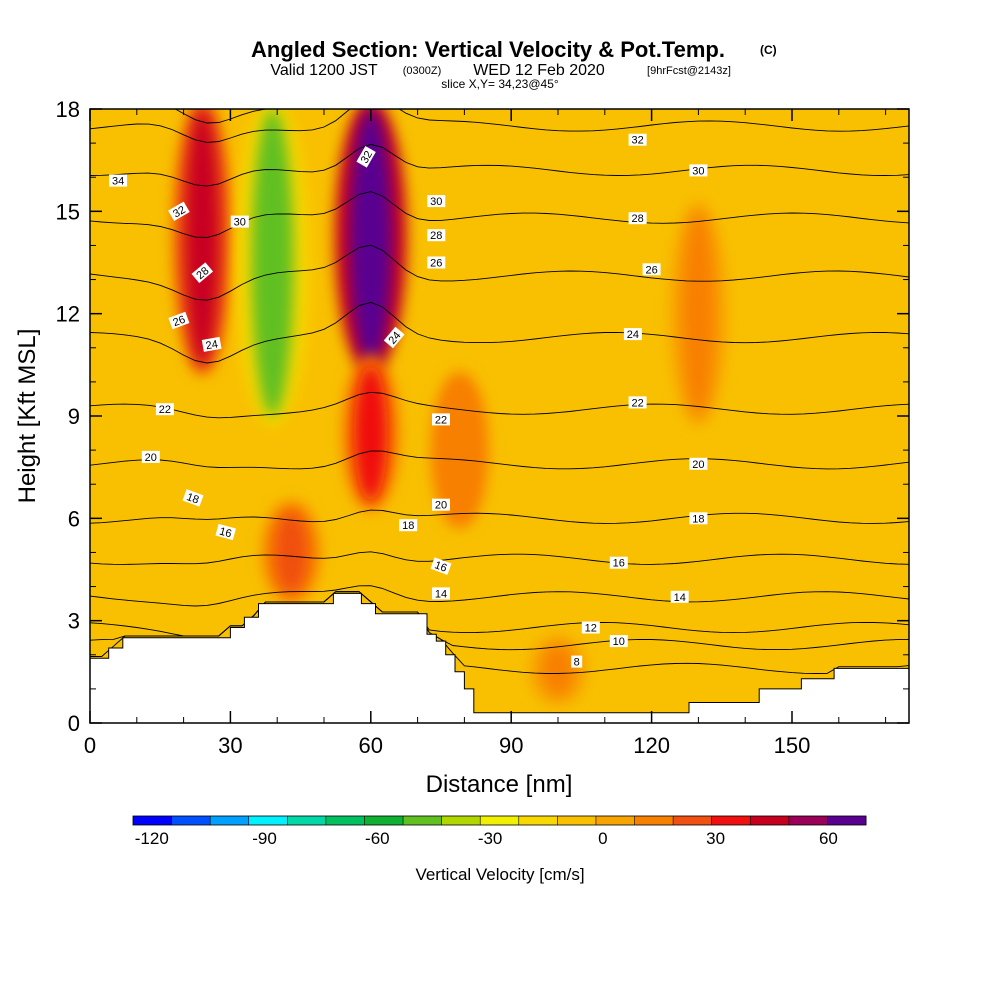  Describe the element at coordinates (371, 745) in the screenshot. I see `x-tick-label: 60` at that location.